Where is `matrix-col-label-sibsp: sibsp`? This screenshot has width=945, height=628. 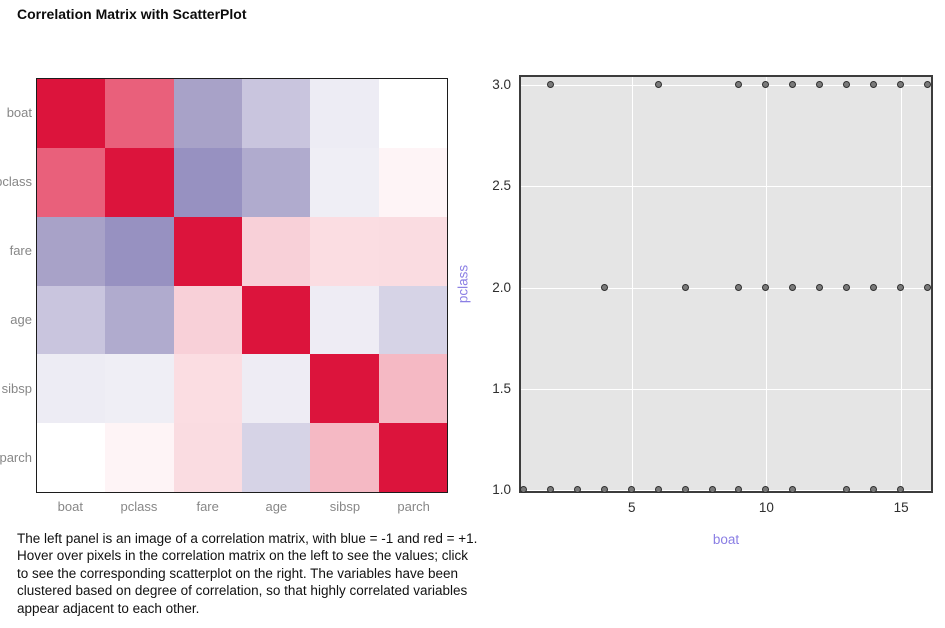
matrix-col-label-sibsp: sibsp is located at coordinates (345, 506).